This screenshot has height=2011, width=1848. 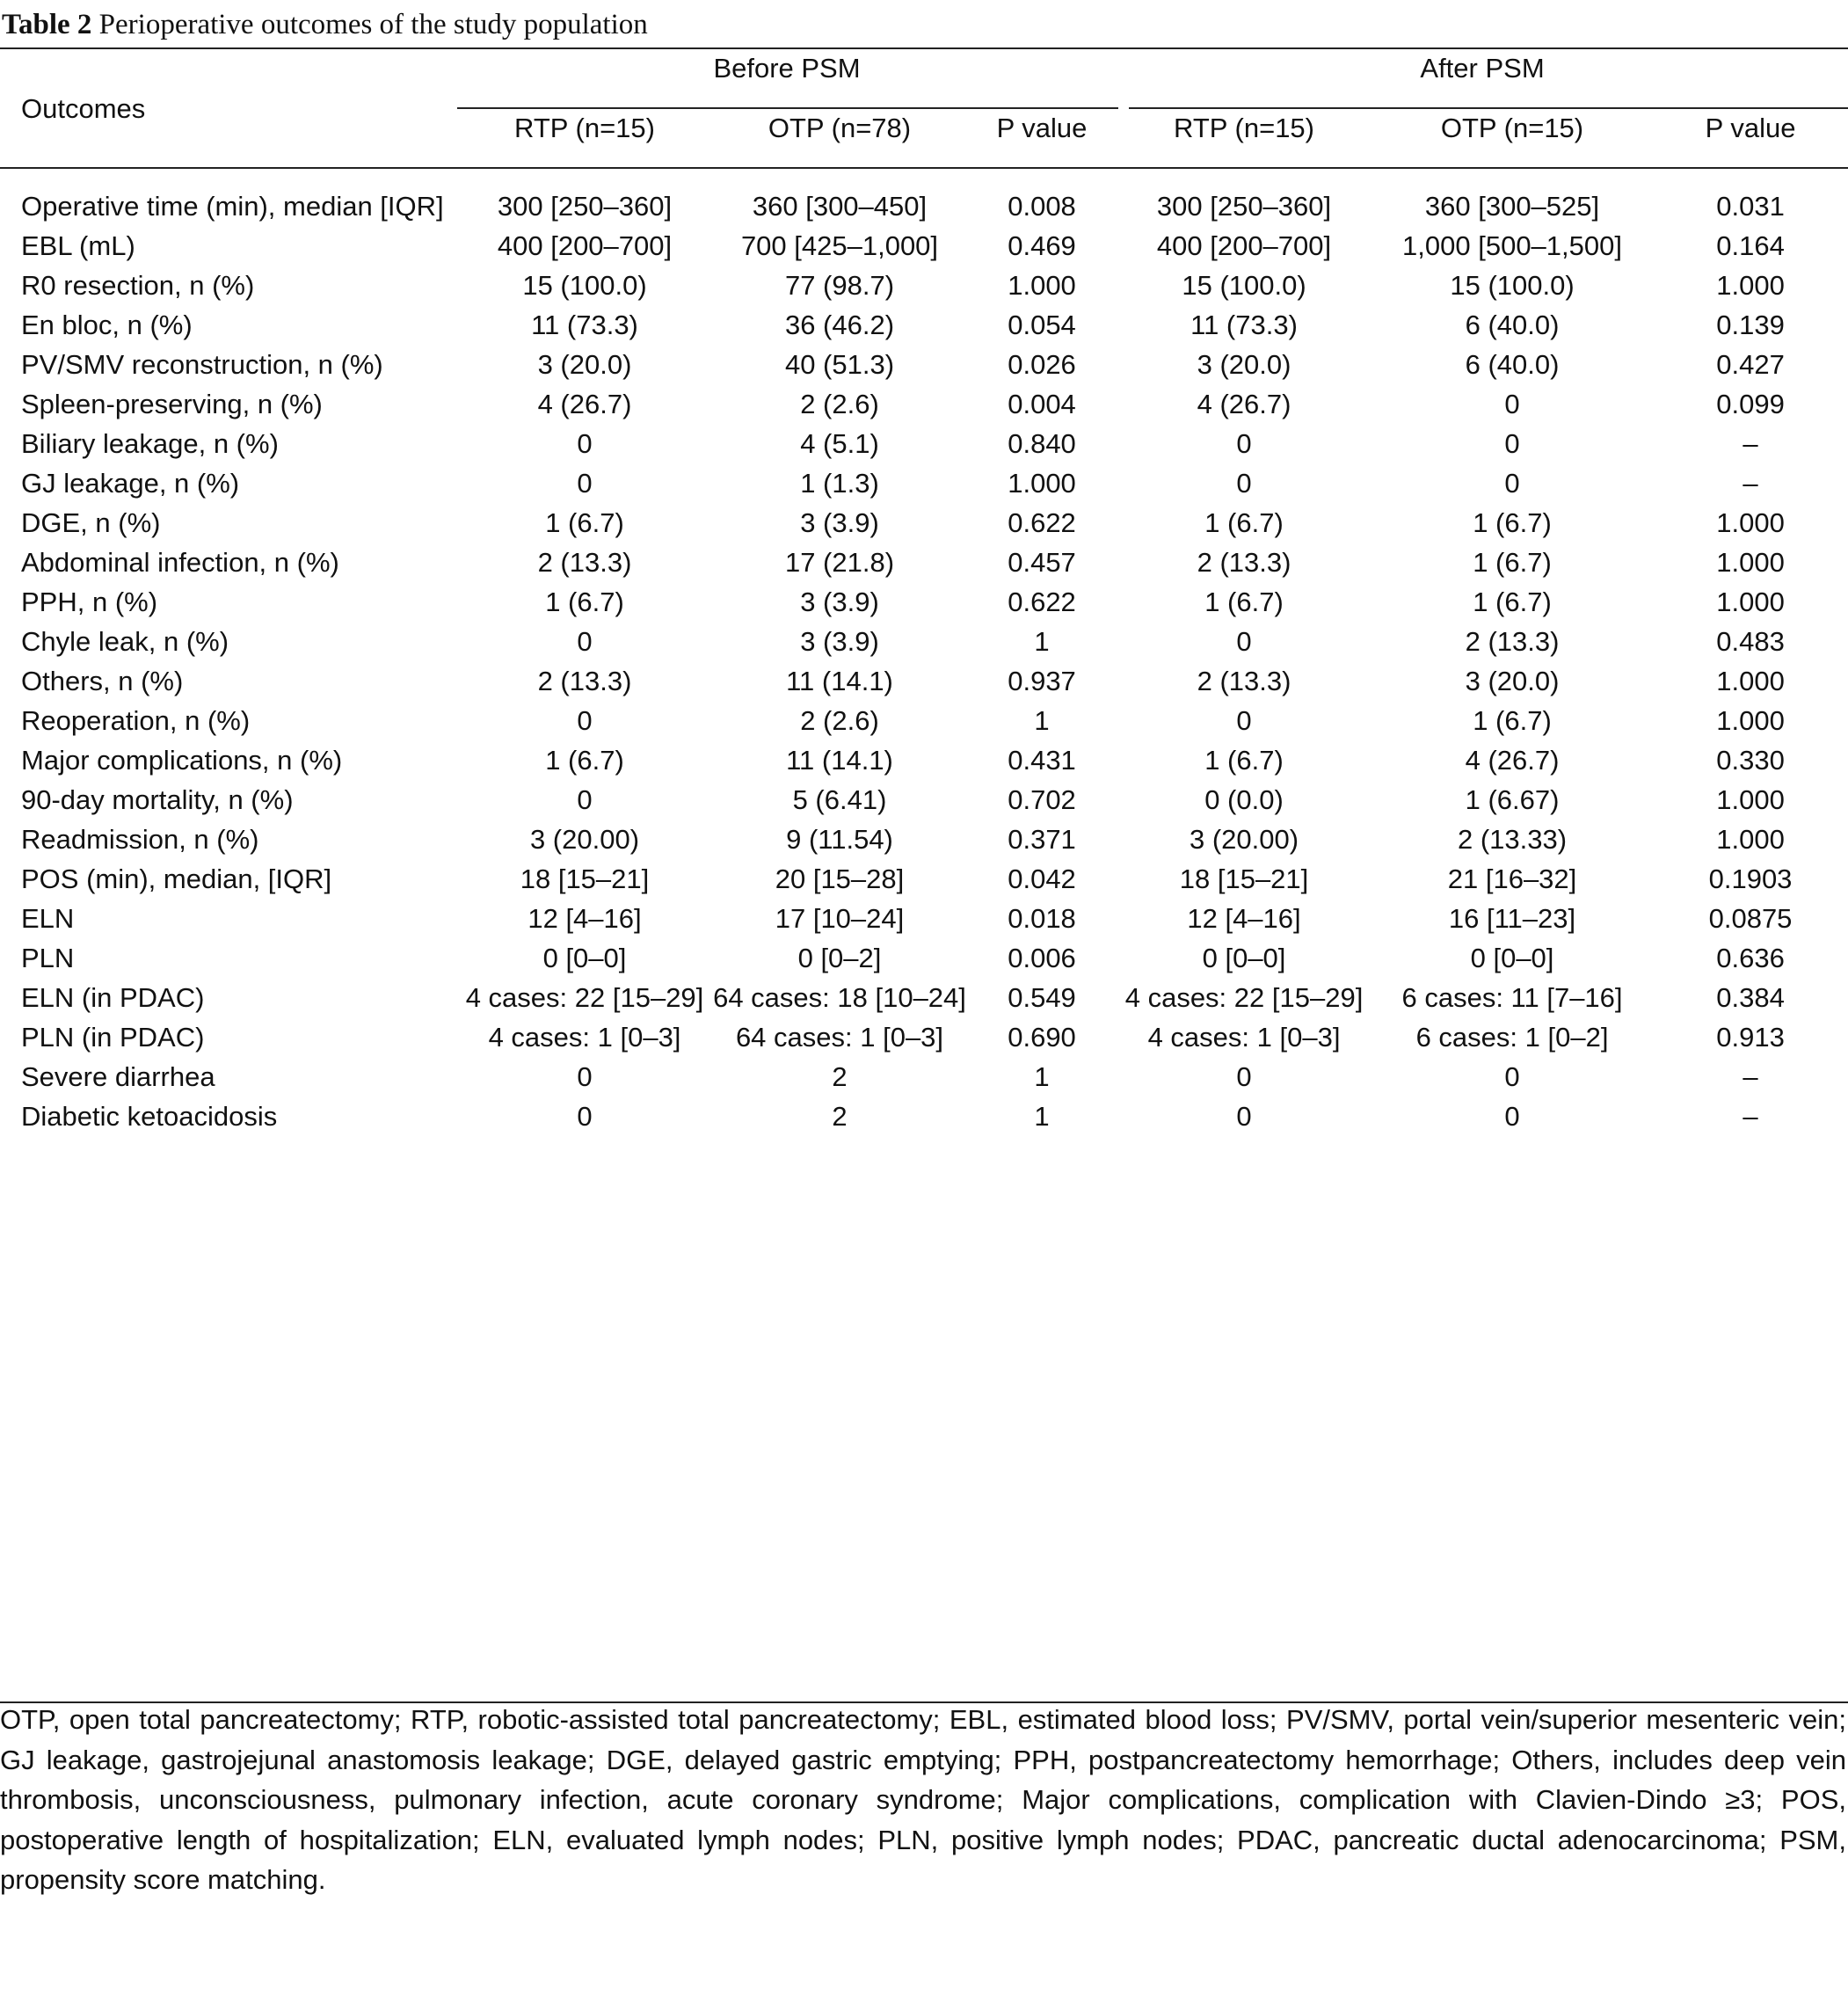 I want to click on row-label: Biliary leakage, n (%), so click(x=150, y=443).